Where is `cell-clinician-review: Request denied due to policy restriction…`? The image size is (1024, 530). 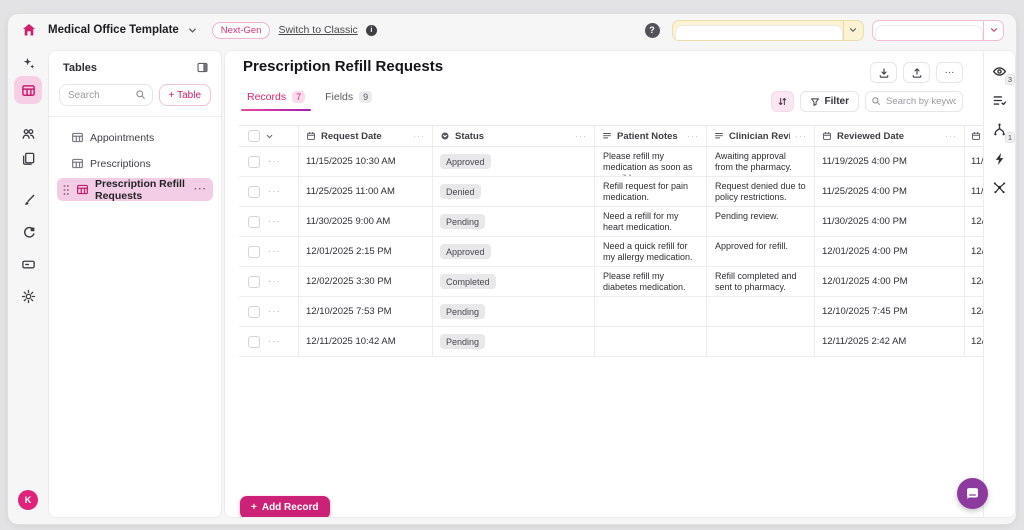 cell-clinician-review: Request denied due to policy restriction… is located at coordinates (761, 191).